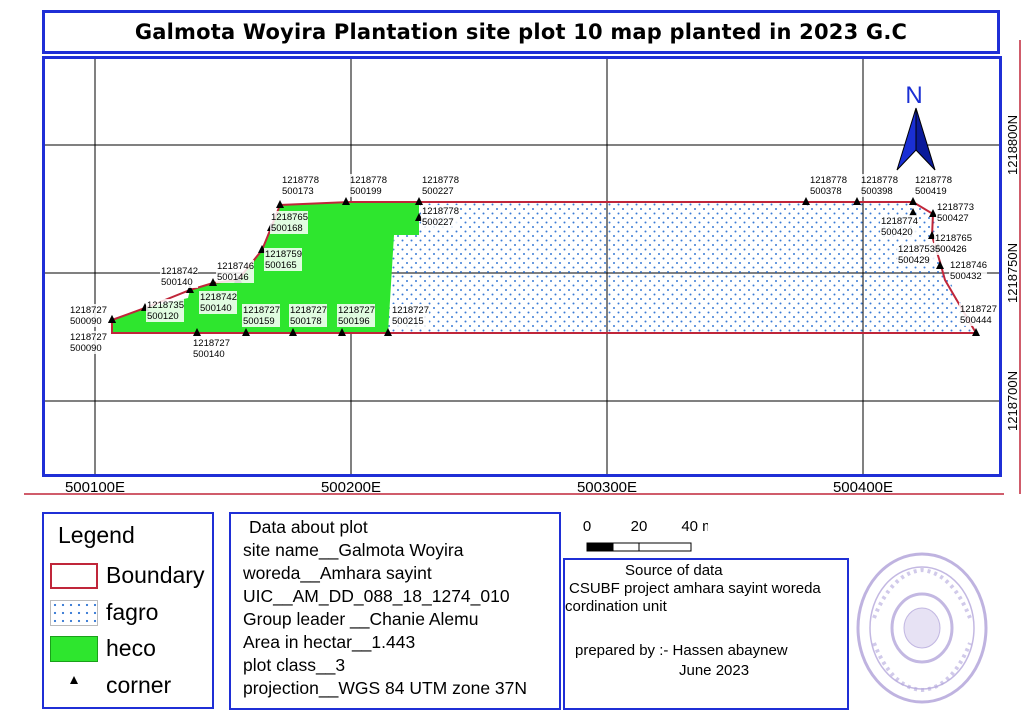  Describe the element at coordinates (587, 526) in the screenshot. I see `scale-label: 0` at that location.